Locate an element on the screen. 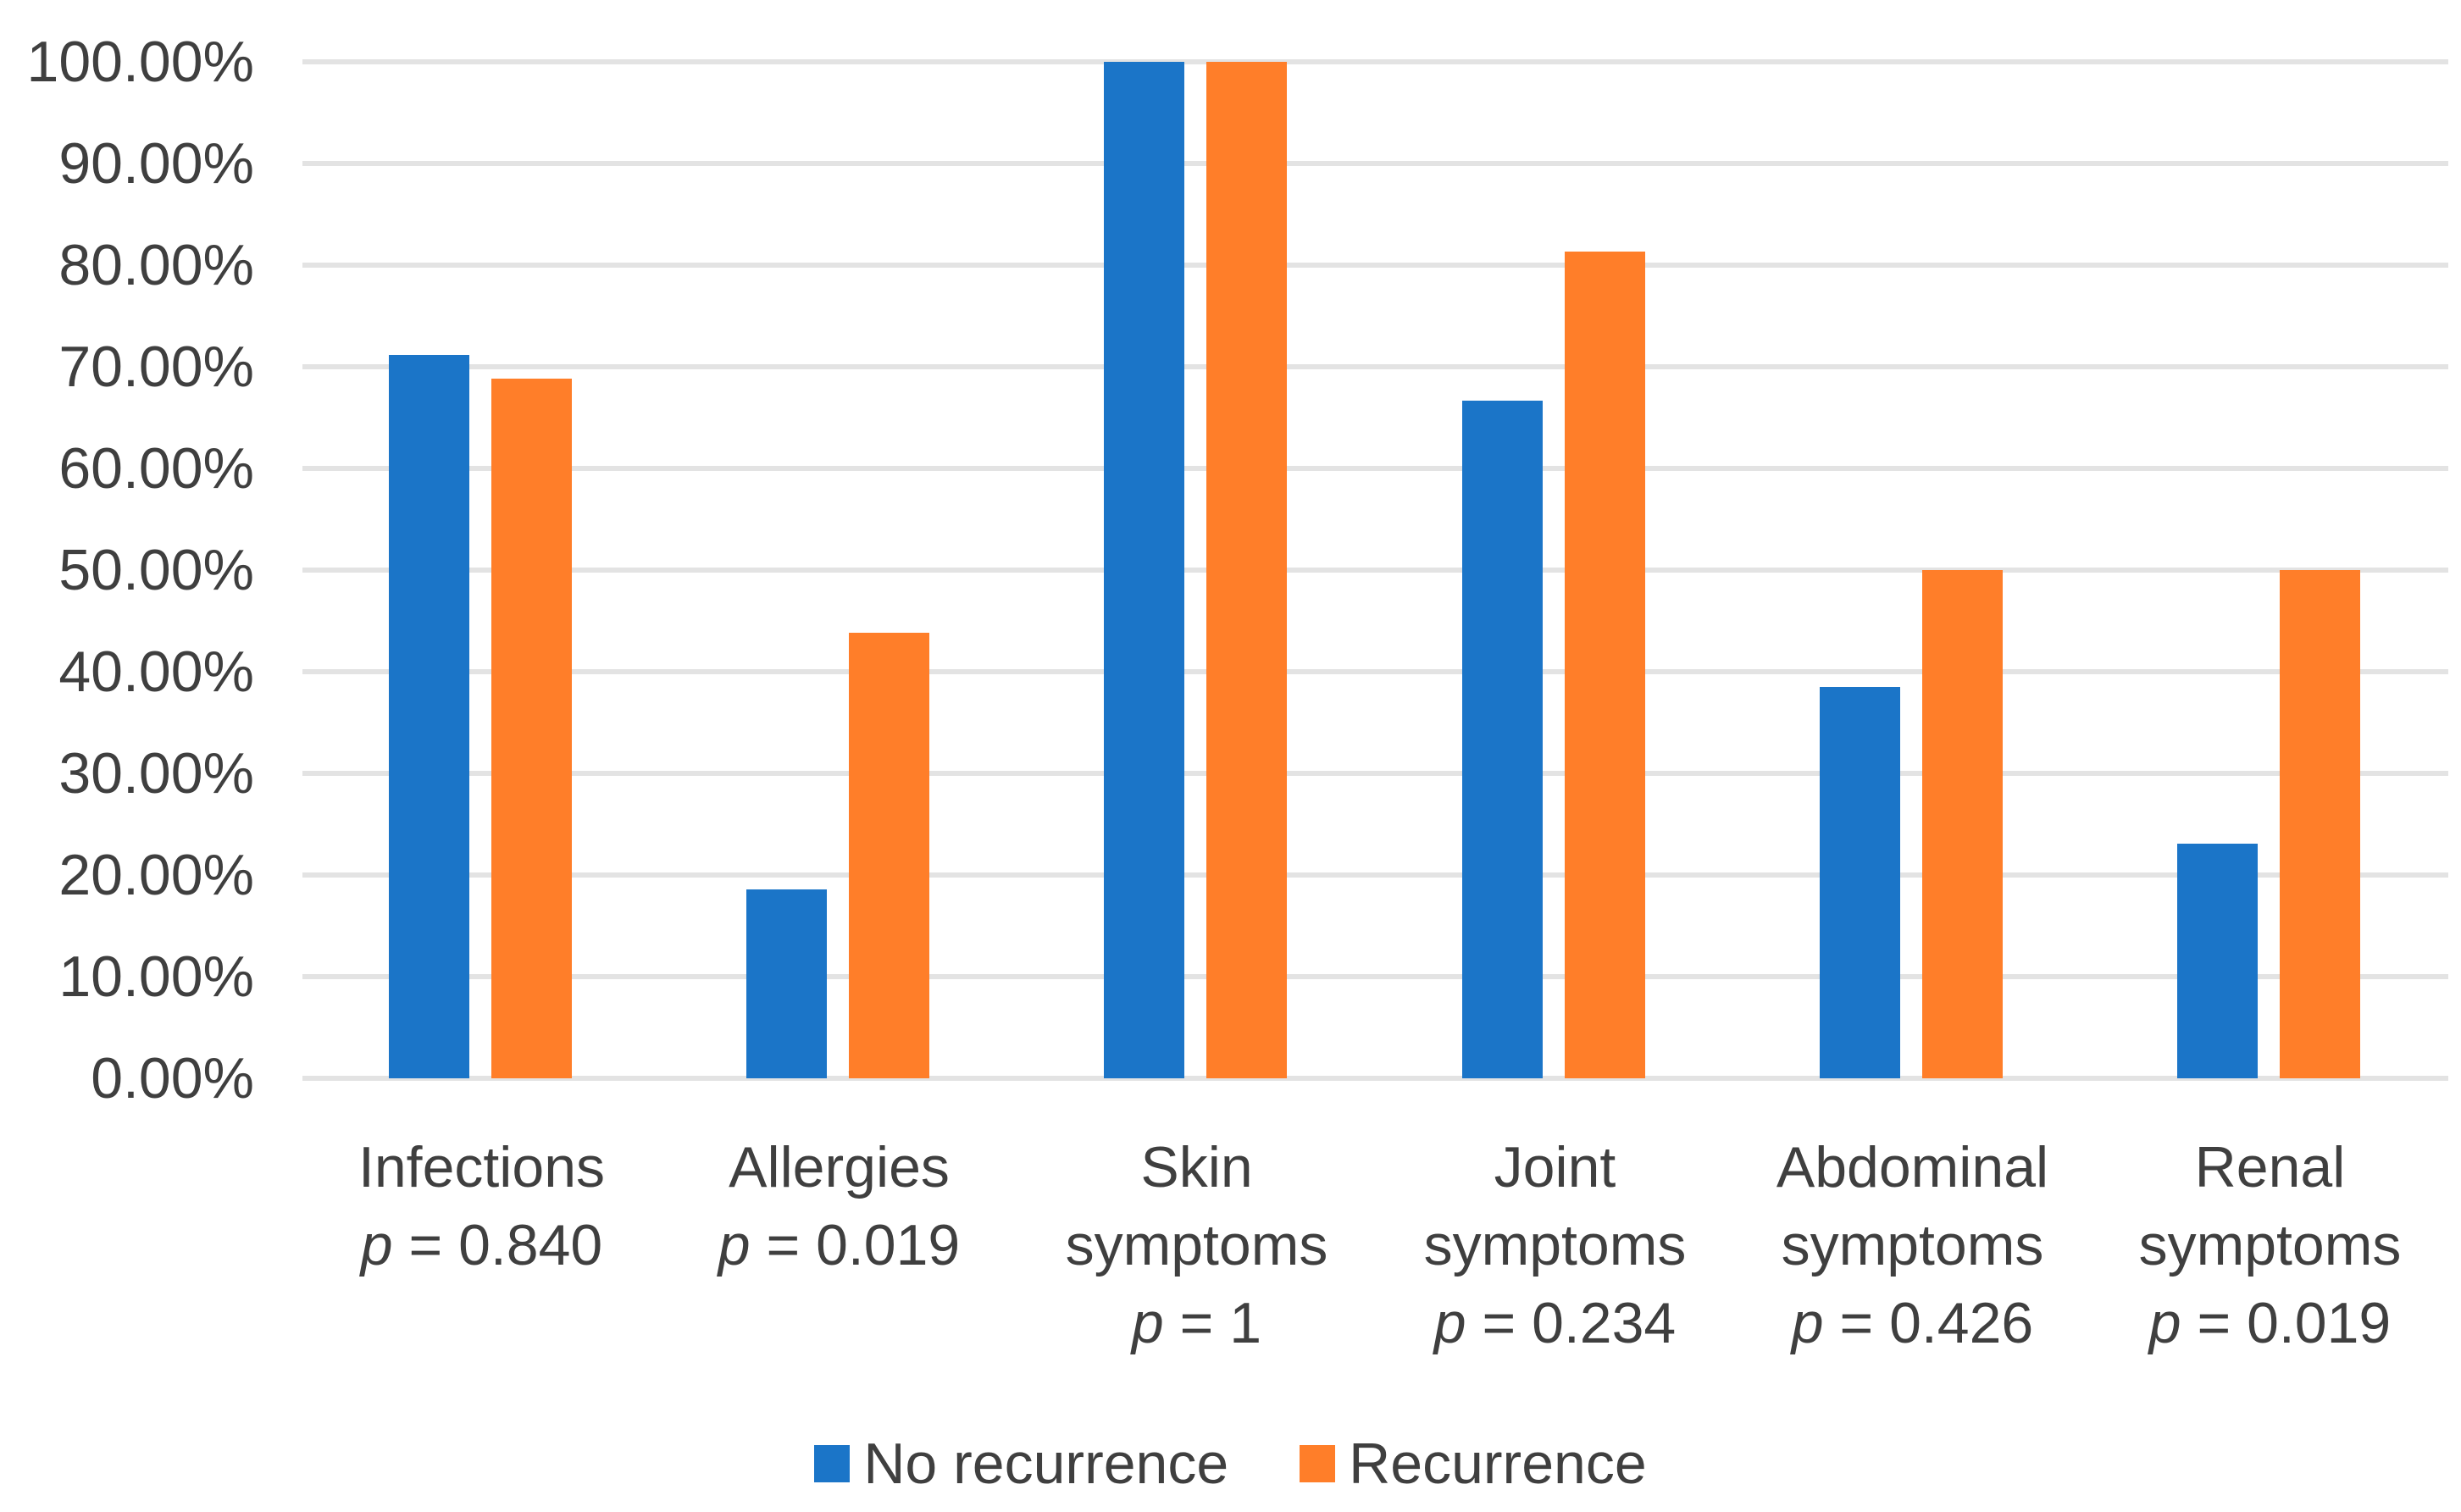  category-name-line: Joint is located at coordinates (1555, 1167).